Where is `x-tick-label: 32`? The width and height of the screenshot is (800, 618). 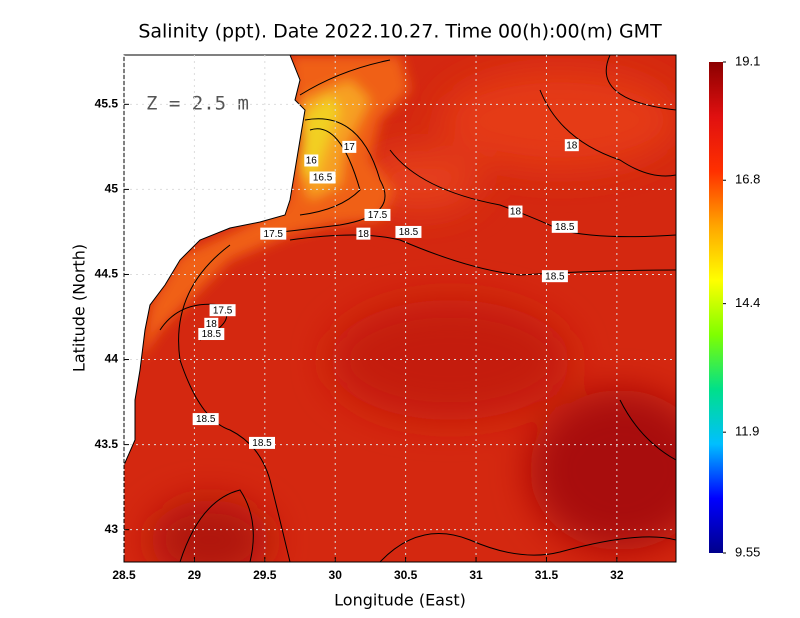 x-tick-label: 32 is located at coordinates (617, 575).